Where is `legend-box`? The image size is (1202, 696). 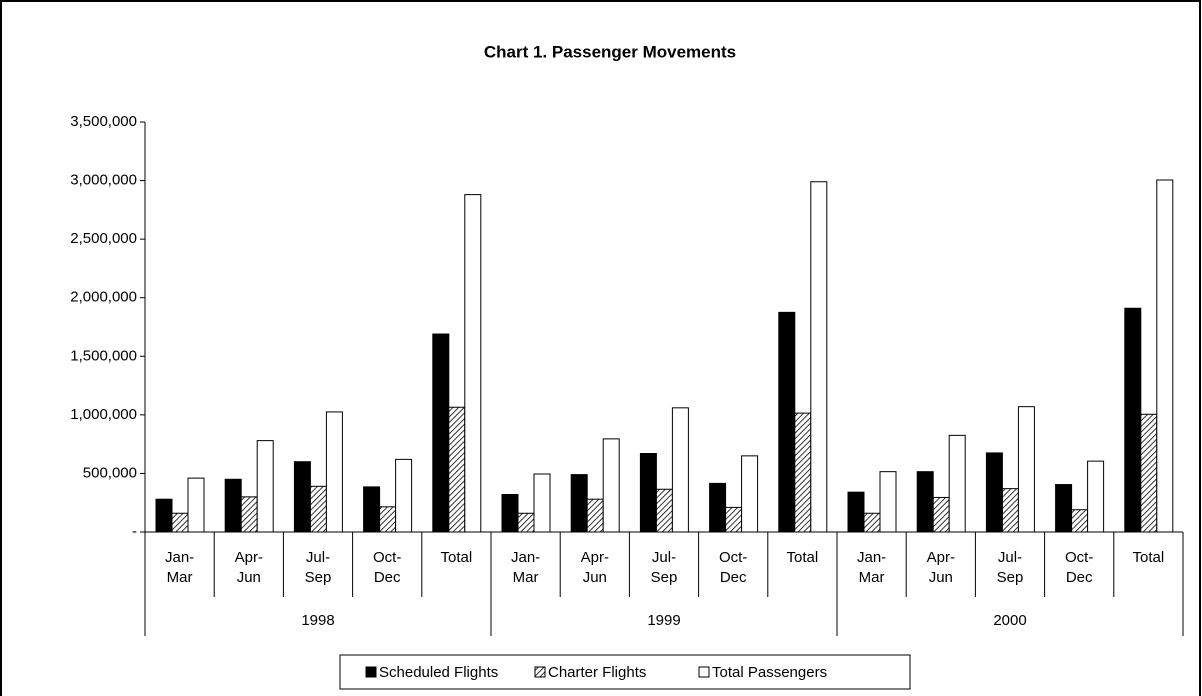
legend-box is located at coordinates (625, 672).